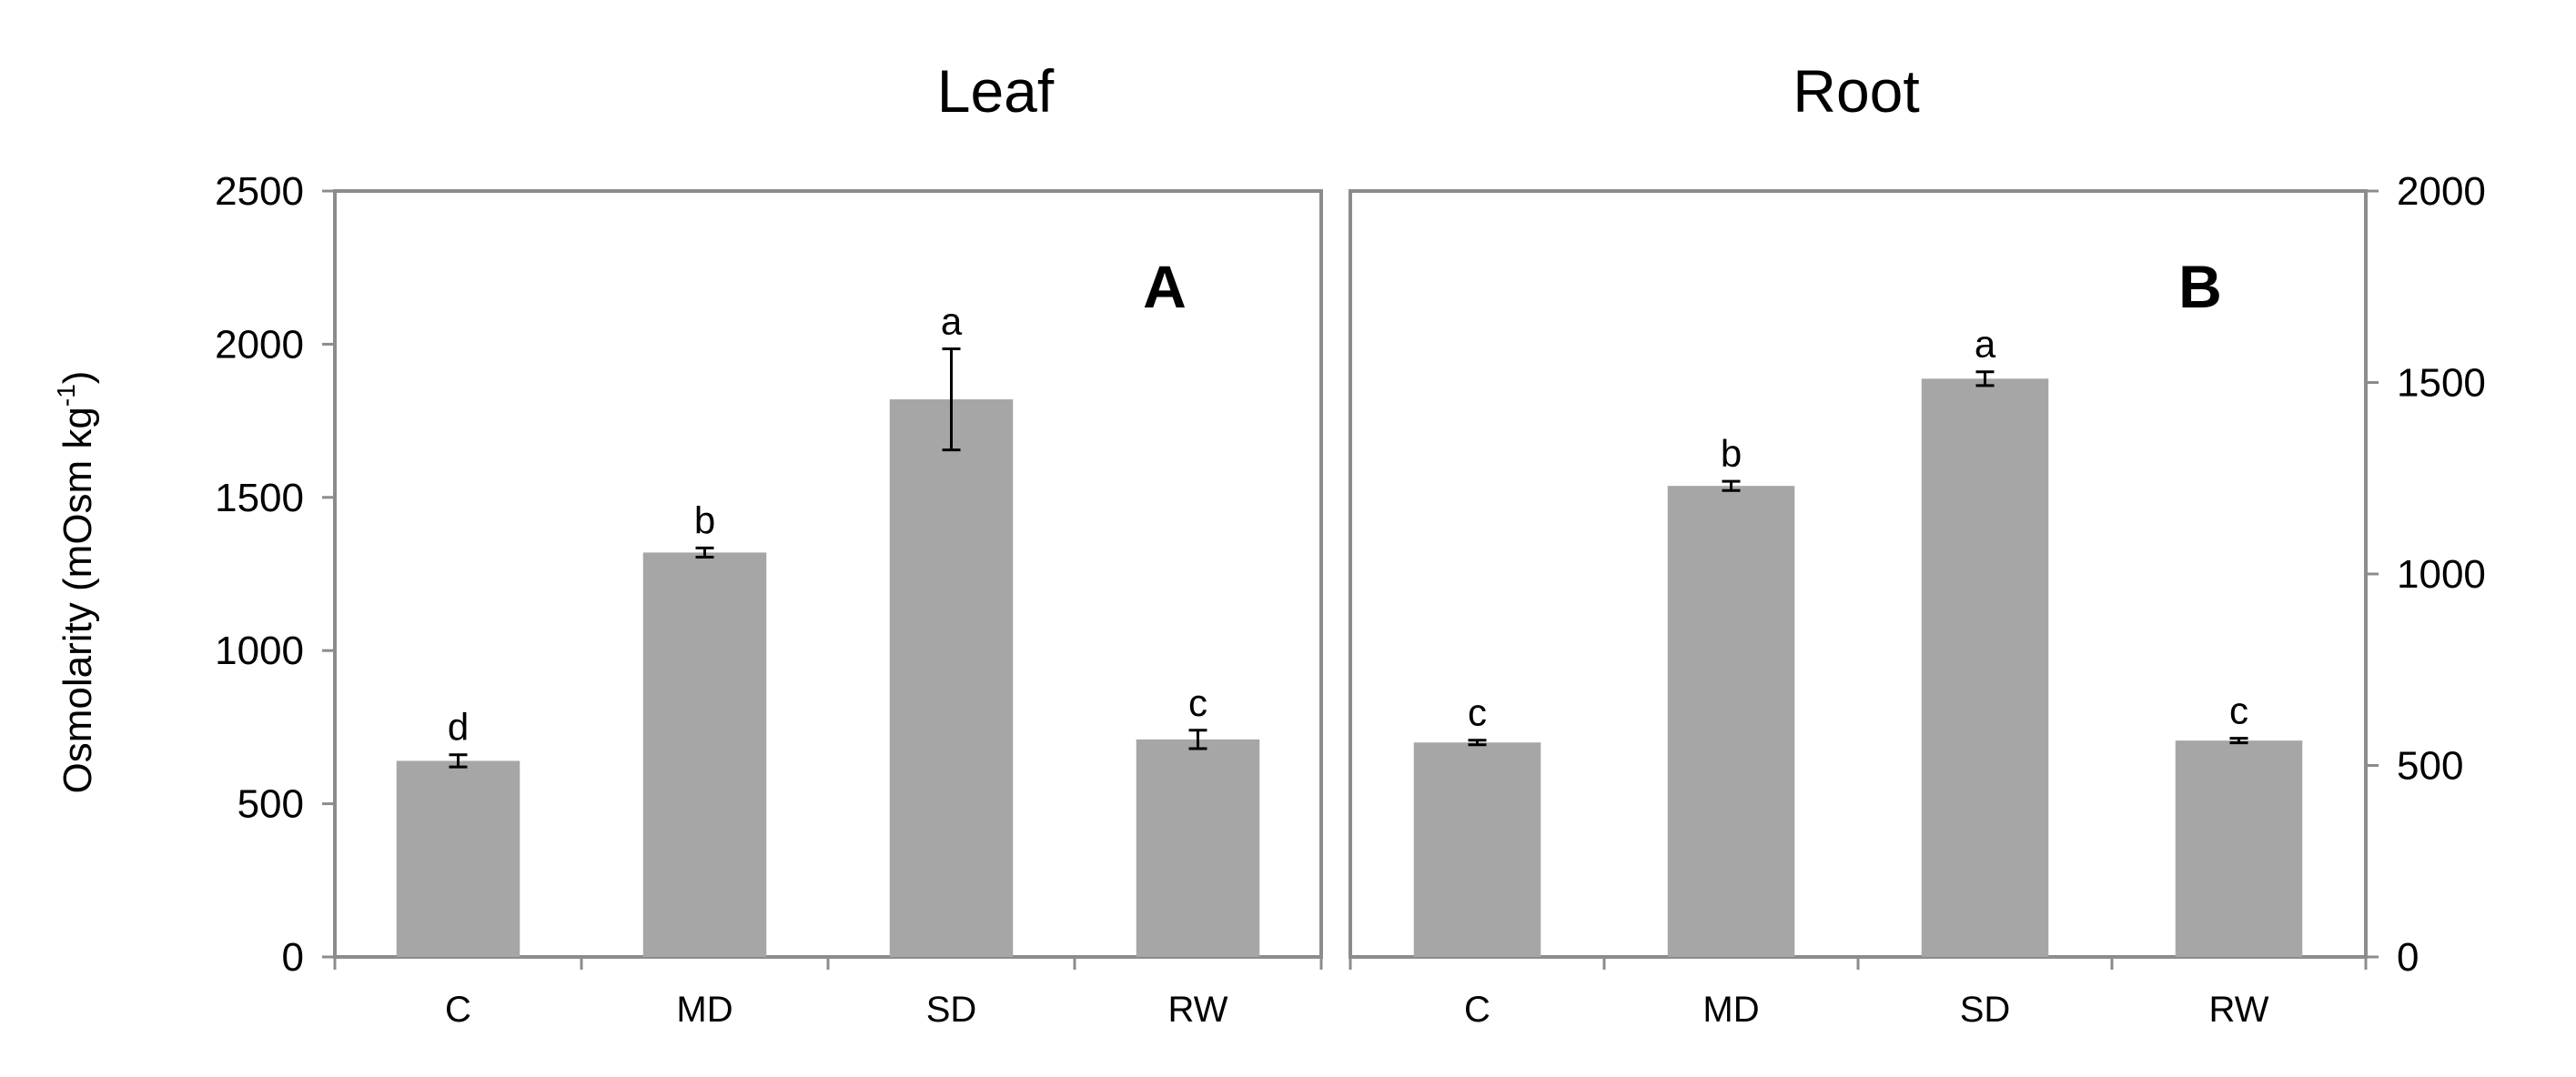  What do you see at coordinates (2238, 710) in the screenshot?
I see `root-significance-label-rw: c` at bounding box center [2238, 710].